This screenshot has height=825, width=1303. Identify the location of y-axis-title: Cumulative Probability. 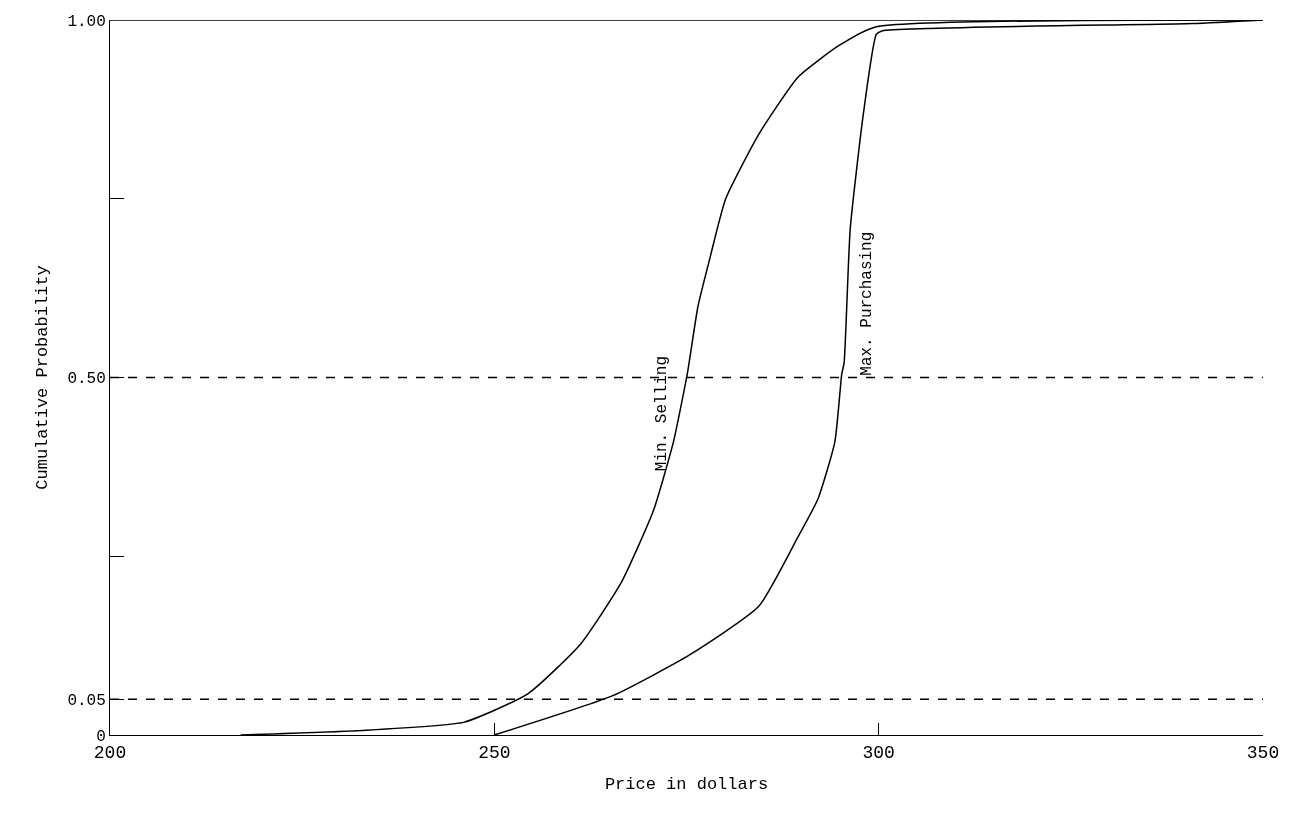
(42, 377).